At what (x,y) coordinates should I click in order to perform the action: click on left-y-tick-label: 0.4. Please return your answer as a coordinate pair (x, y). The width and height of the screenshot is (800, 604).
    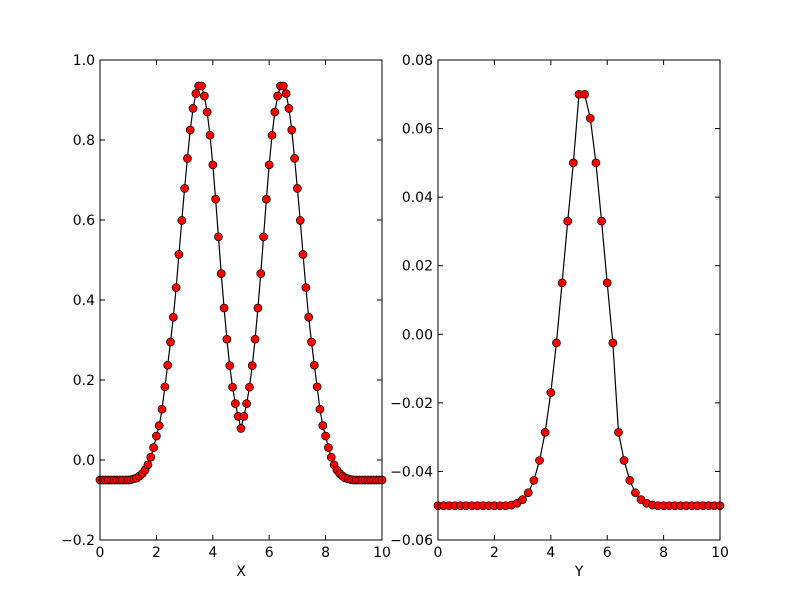
    Looking at the image, I should click on (84, 301).